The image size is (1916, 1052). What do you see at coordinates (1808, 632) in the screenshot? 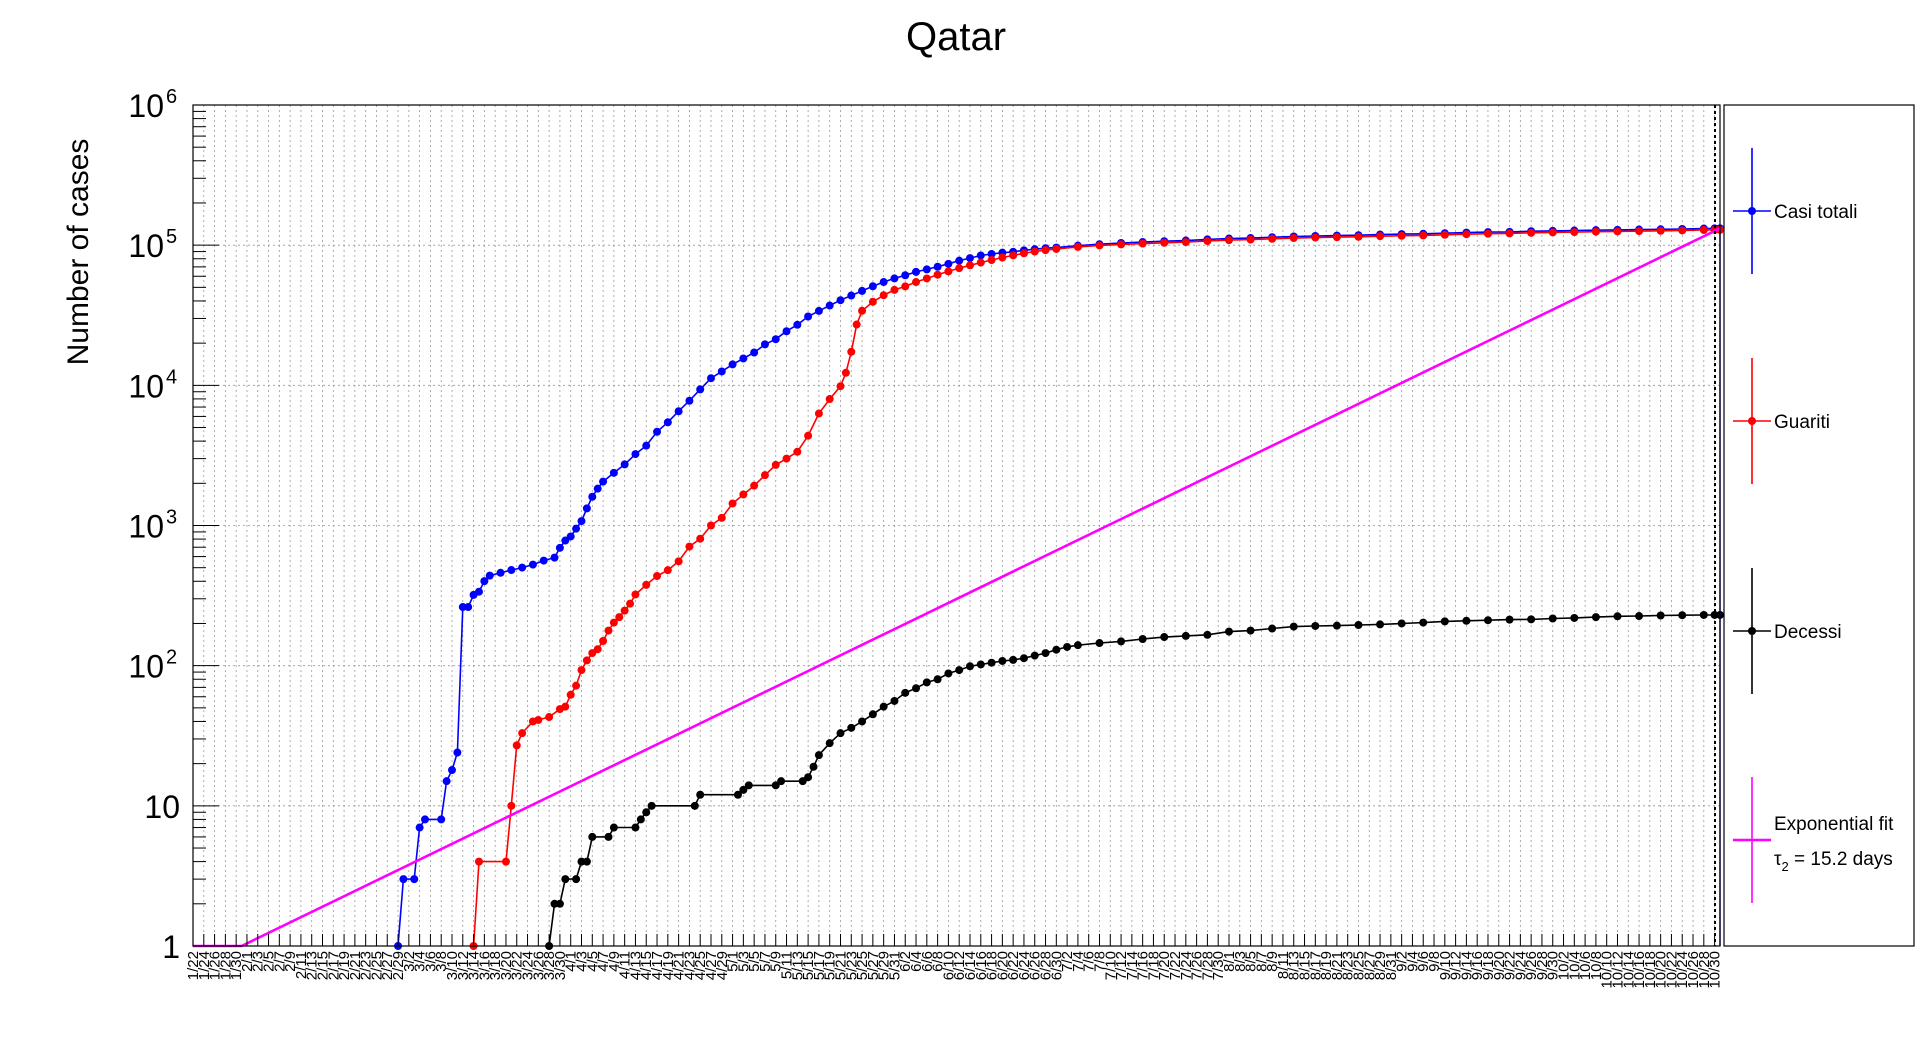
I see `legend-label: Decessi` at bounding box center [1808, 632].